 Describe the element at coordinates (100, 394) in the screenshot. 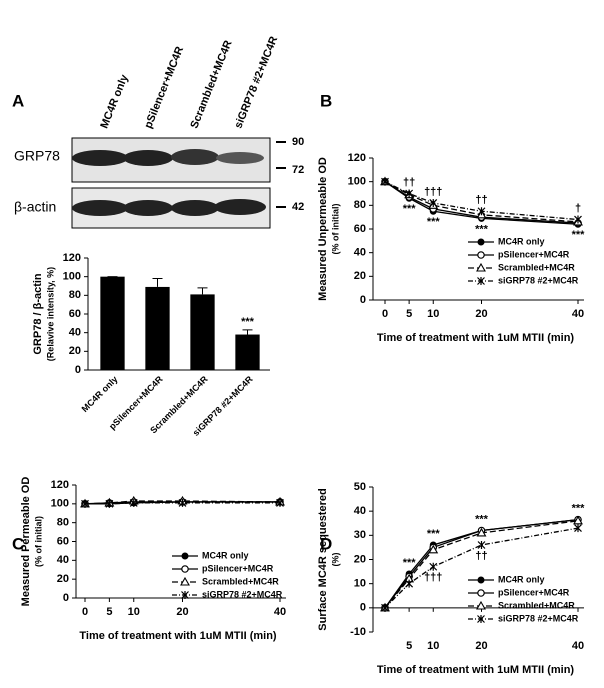

I see `x-tick-label: MC4R only` at that location.